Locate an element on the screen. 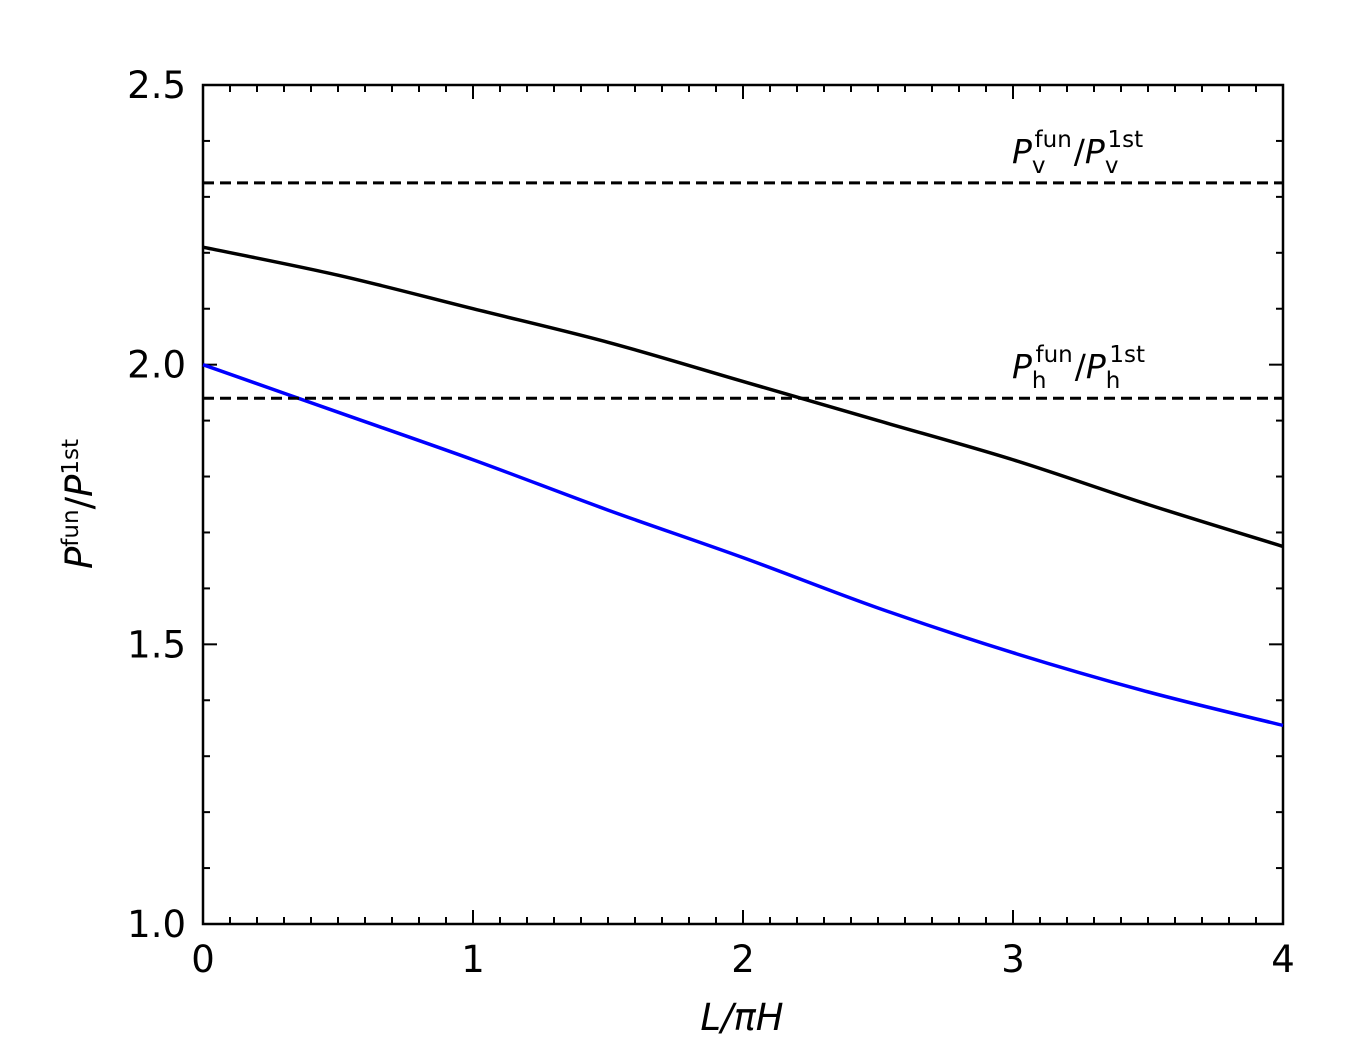 The width and height of the screenshot is (1350, 1050). x-tick-label: 4 is located at coordinates (1283, 959).